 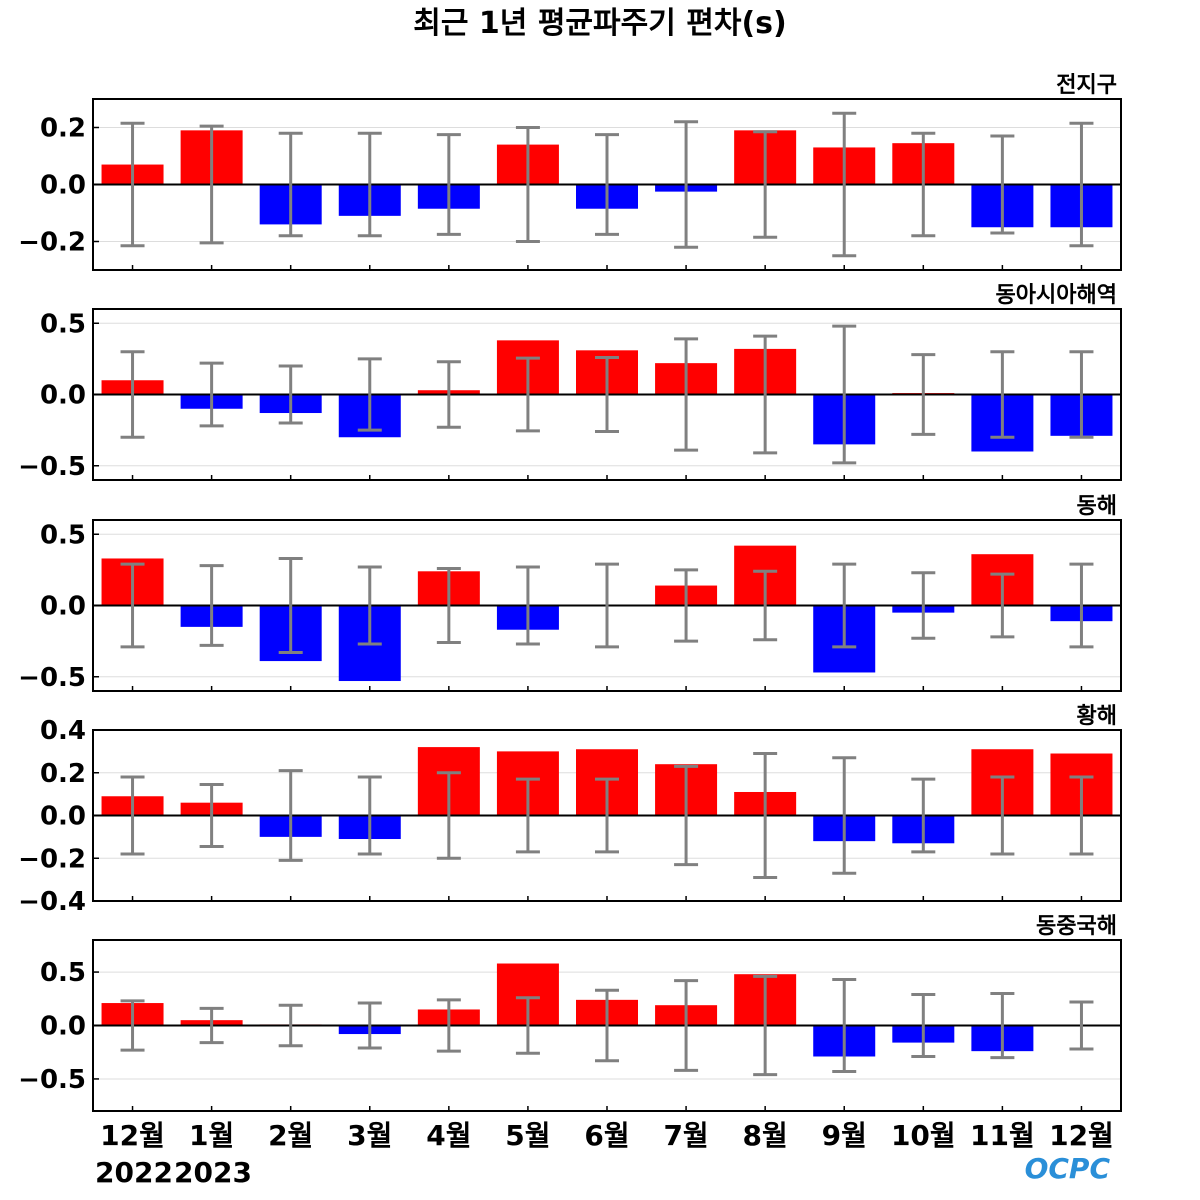 I want to click on y-tick-label: −0.4, so click(x=52, y=902).